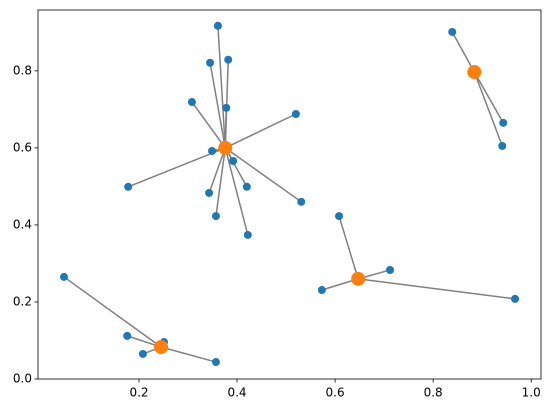  I want to click on y-tick-label: 0.2, so click(22, 301).